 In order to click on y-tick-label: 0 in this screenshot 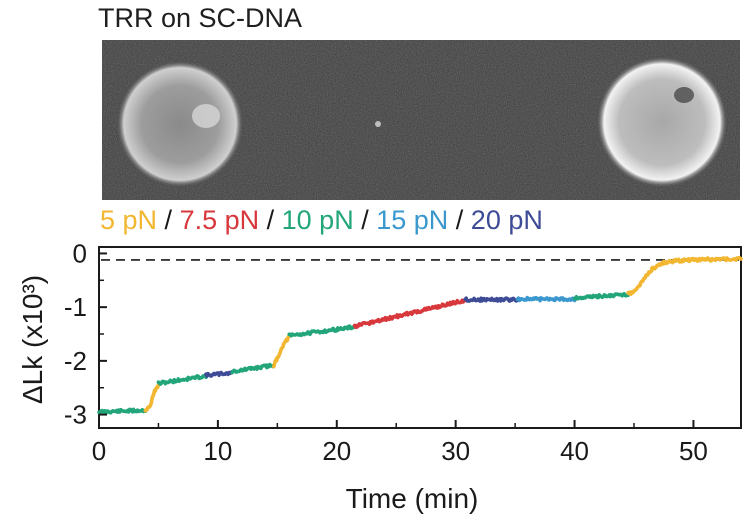, I will do `click(80, 253)`.